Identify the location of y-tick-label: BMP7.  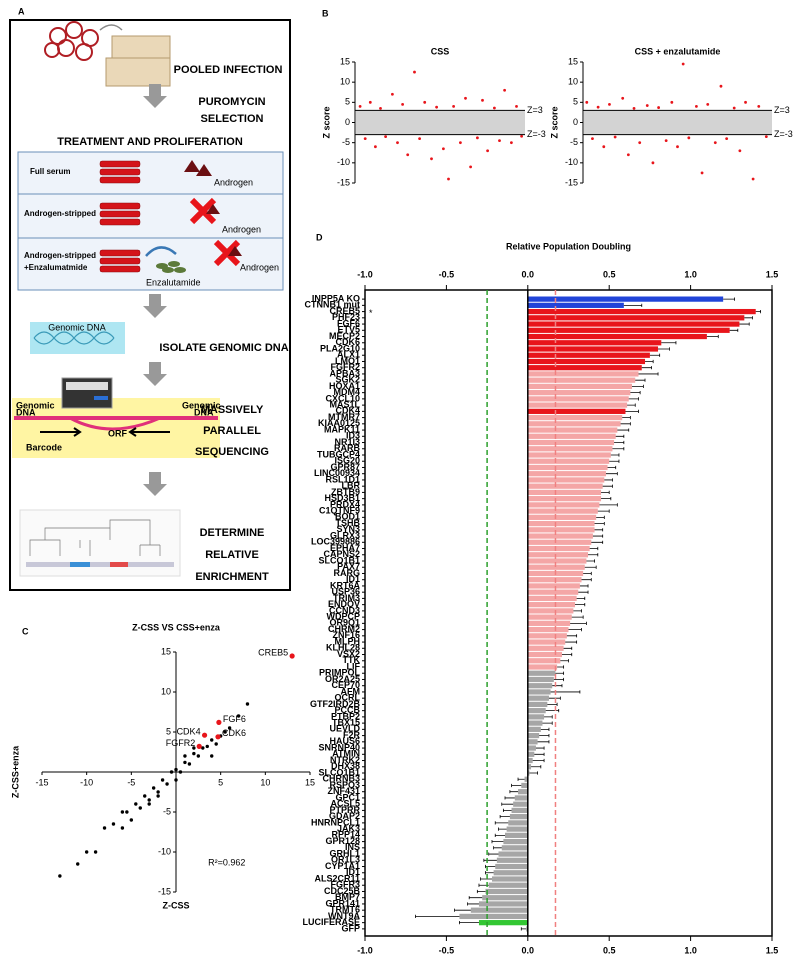
(347, 897).